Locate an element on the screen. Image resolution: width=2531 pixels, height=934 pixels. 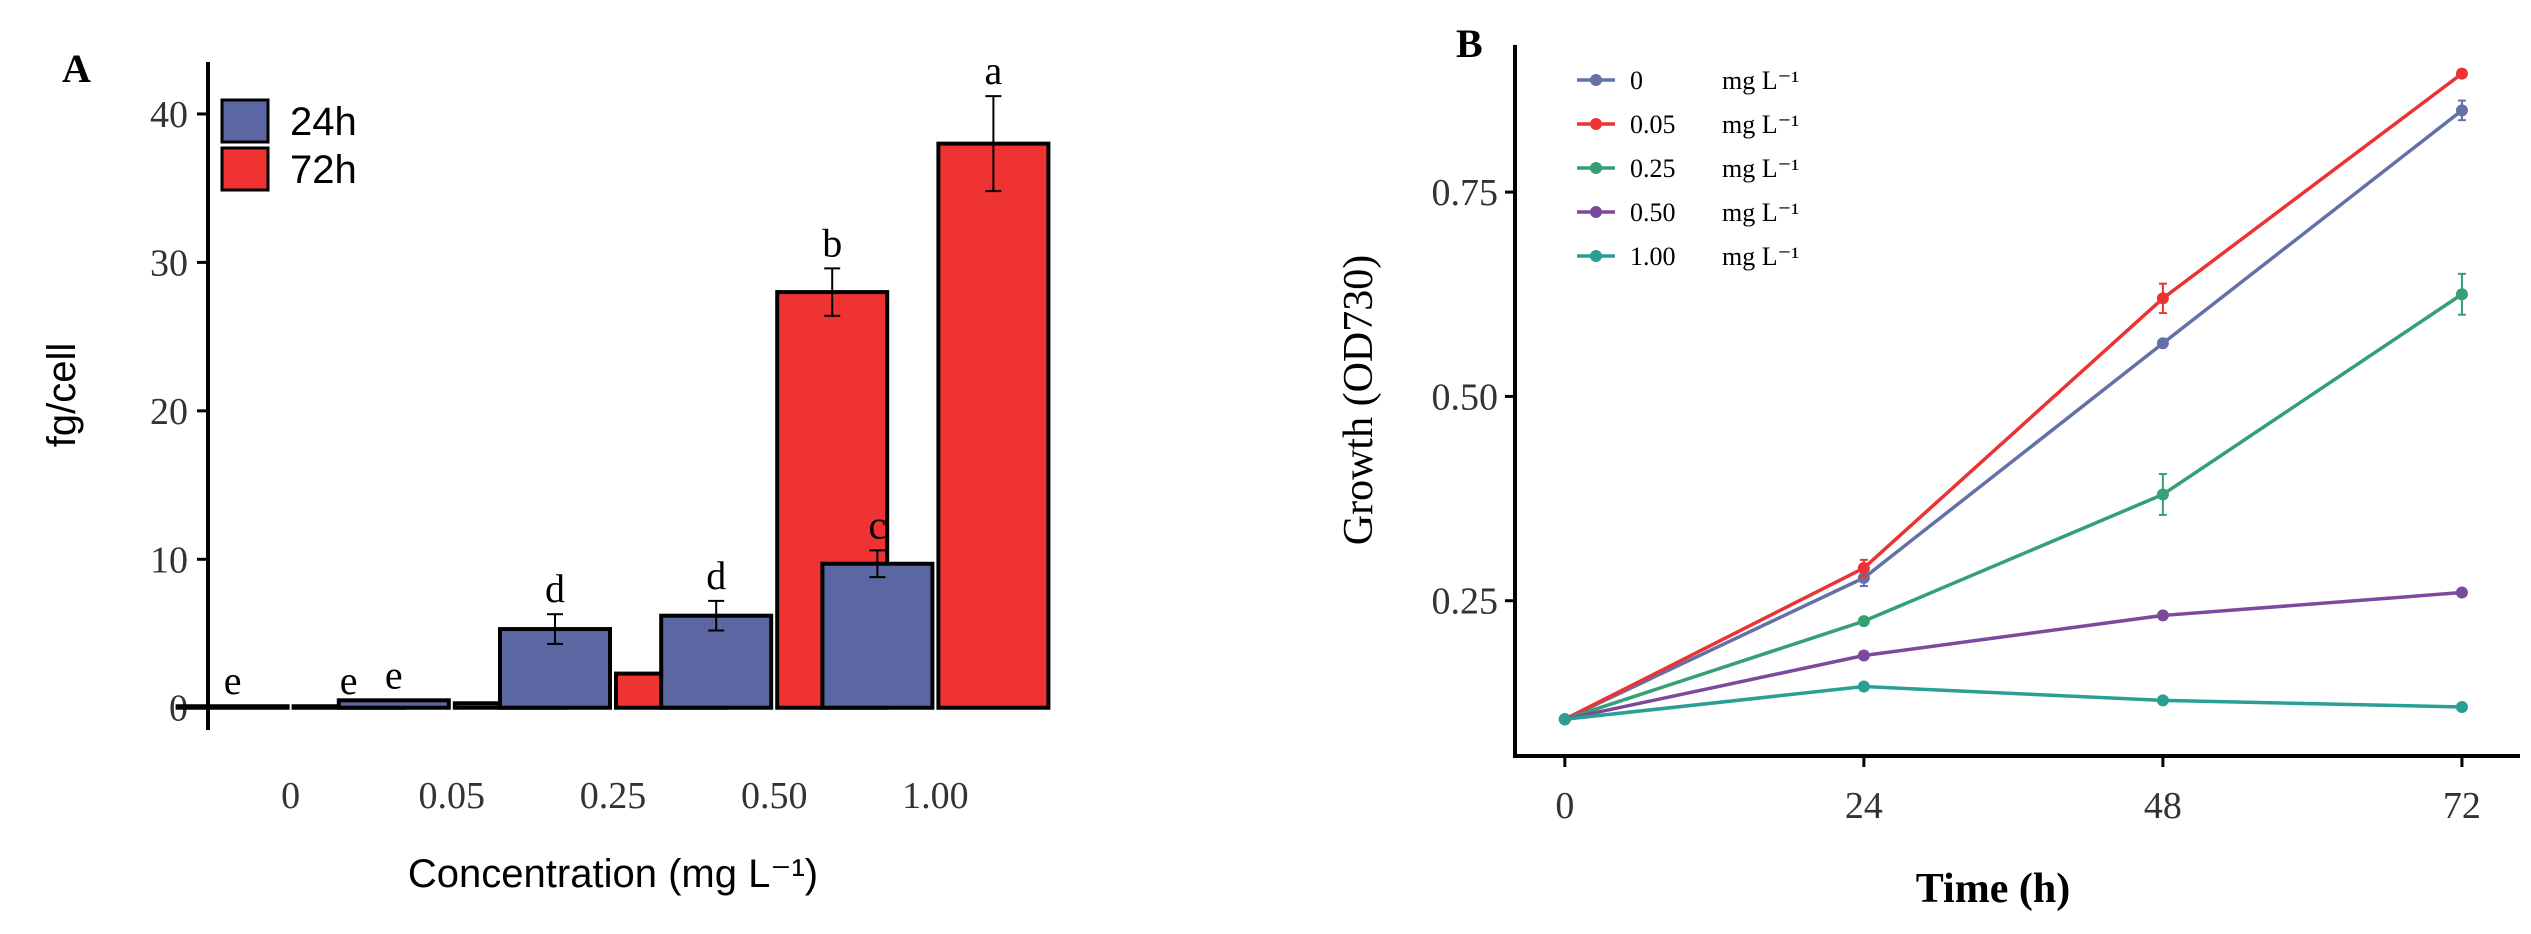
panel-a-y-axis-label: fg/cell is located at coordinates (62, 395).